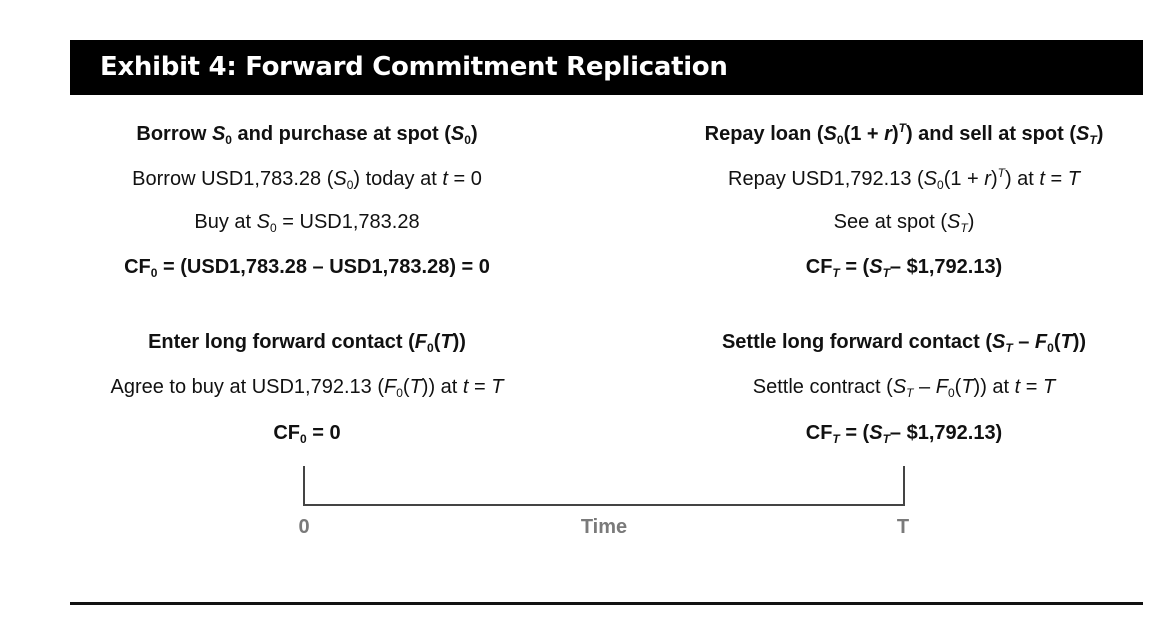 This screenshot has width=1166, height=618. I want to click on cft-repay-line: CFT = (ST– $1,792.13), so click(904, 268).